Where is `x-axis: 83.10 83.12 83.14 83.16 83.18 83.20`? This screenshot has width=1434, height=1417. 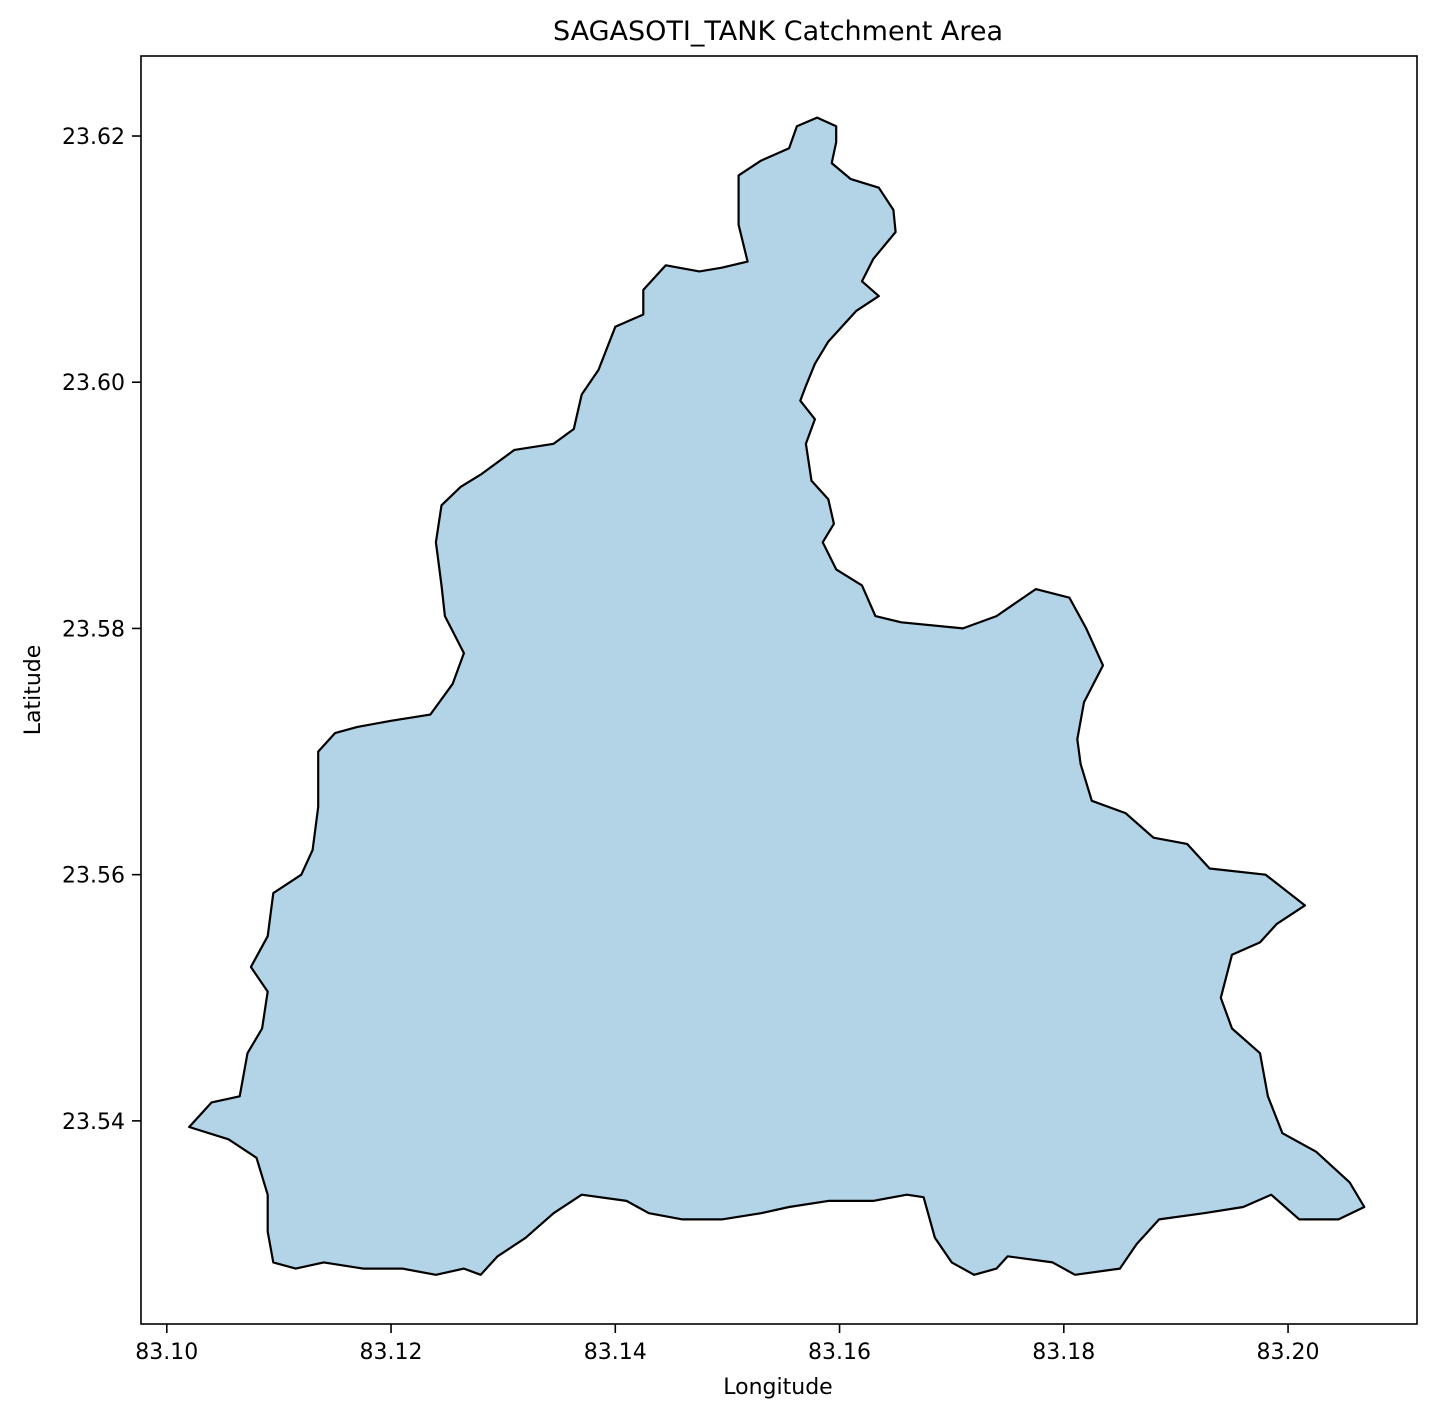 x-axis: 83.10 83.12 83.14 83.16 83.18 83.20 is located at coordinates (727, 1344).